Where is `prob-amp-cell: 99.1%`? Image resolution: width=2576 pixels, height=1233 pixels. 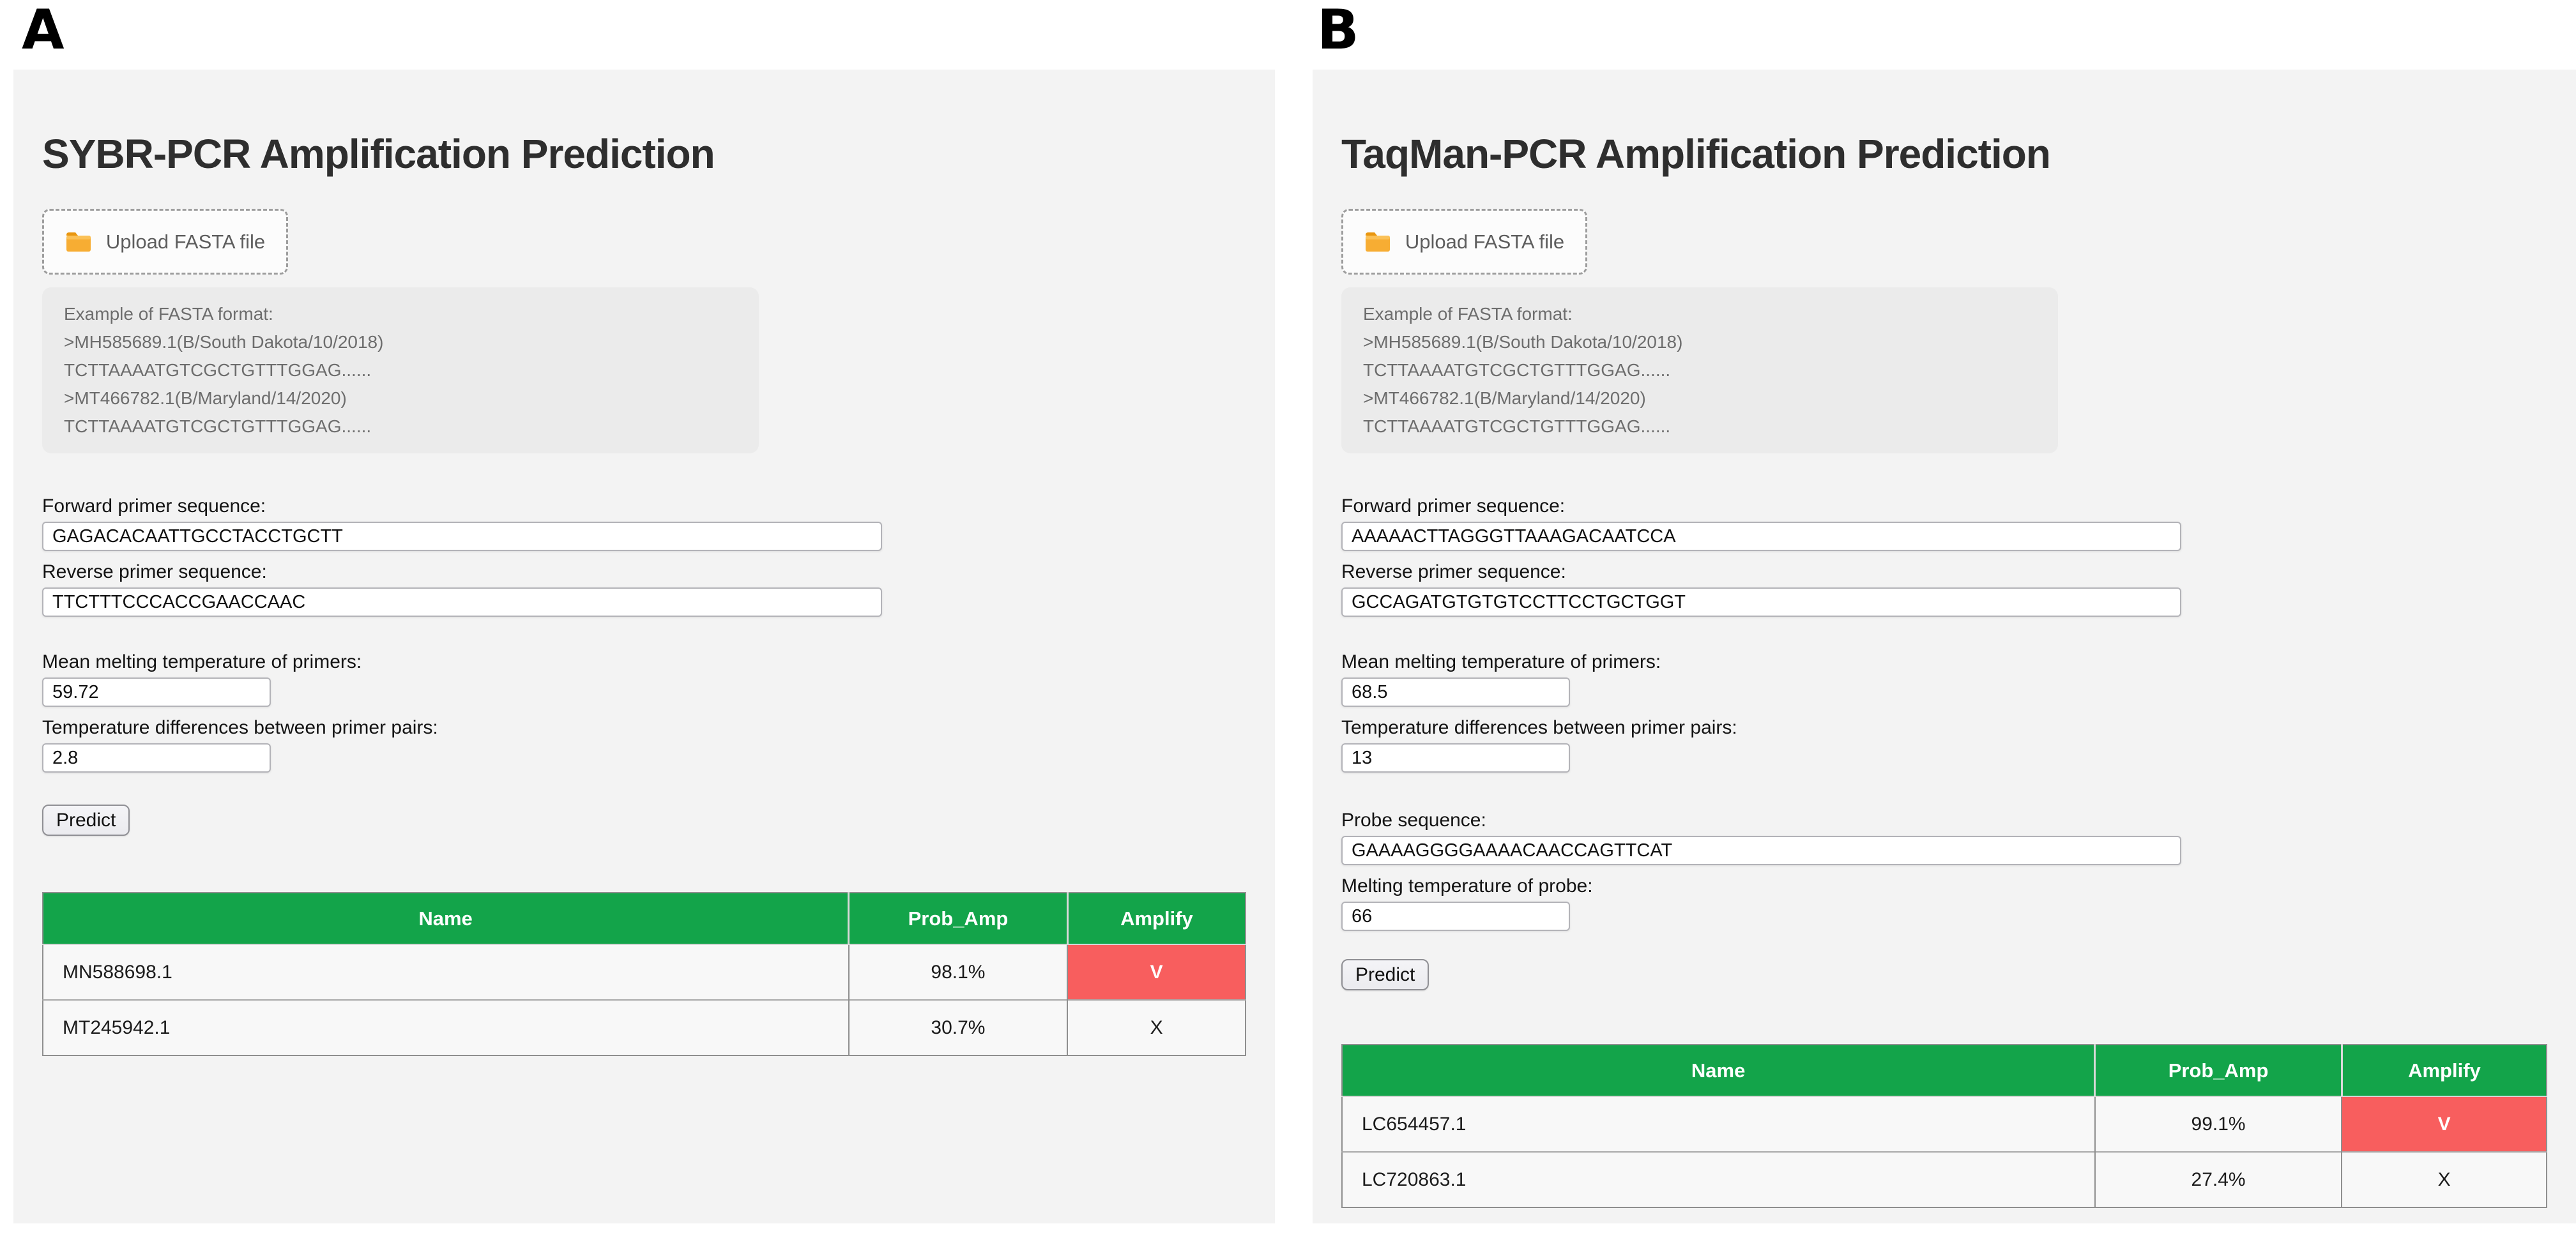 prob-amp-cell: 99.1% is located at coordinates (2218, 1124).